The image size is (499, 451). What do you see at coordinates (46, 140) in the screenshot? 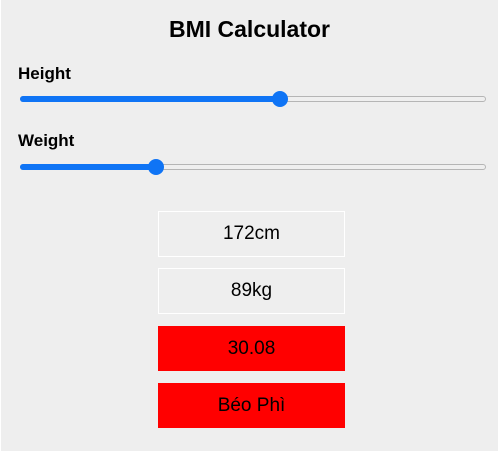
I see `weight-label: Weight` at bounding box center [46, 140].